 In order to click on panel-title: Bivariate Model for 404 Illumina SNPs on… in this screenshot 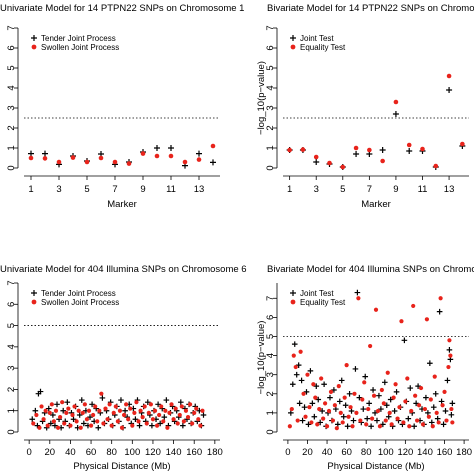, I will do `click(370, 269)`.